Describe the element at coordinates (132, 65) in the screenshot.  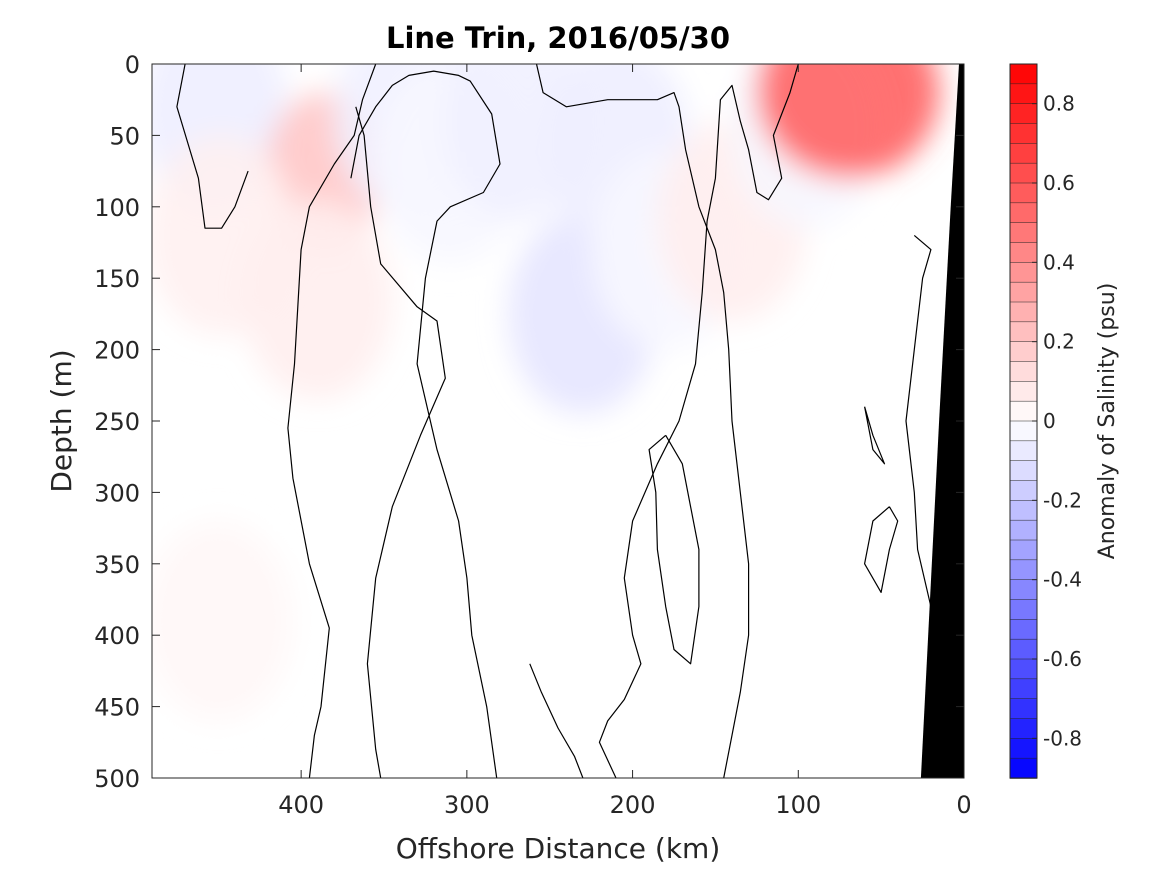
I see `y-tick-label: 0` at that location.